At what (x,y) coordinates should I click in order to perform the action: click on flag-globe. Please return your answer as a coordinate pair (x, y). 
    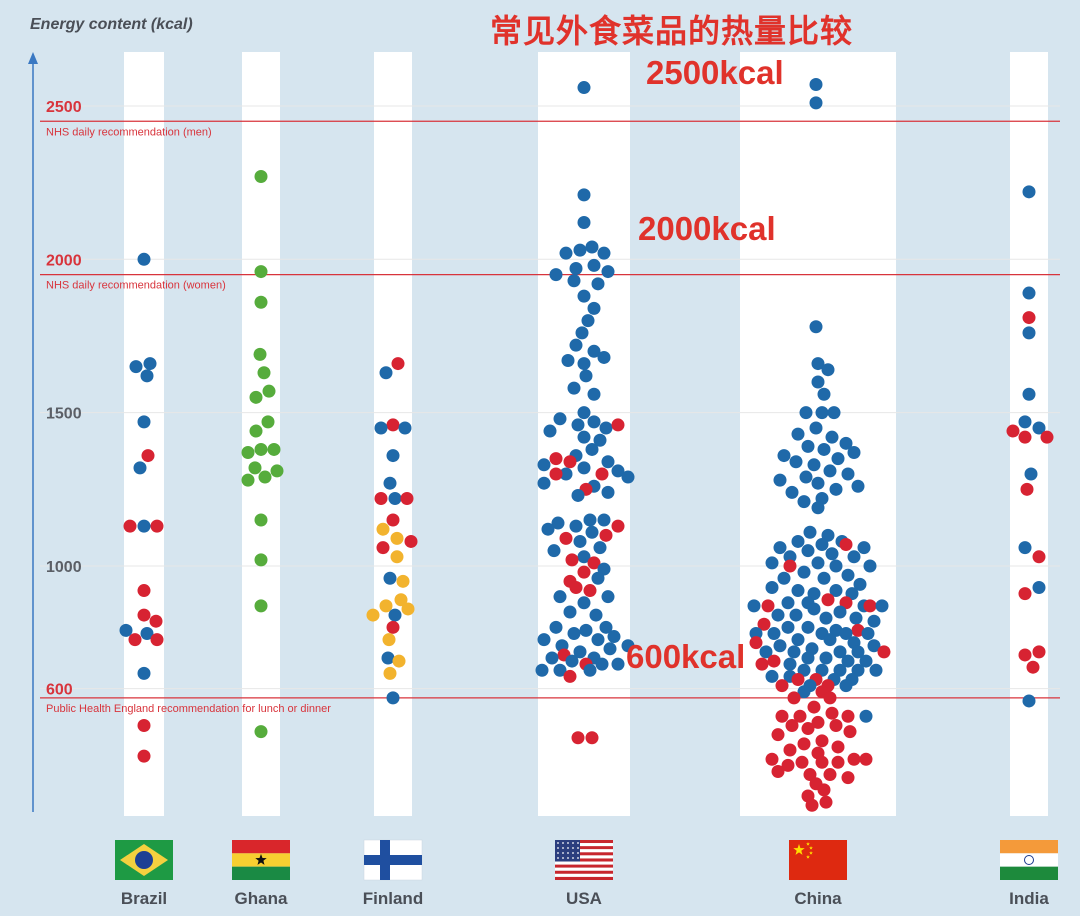
    Looking at the image, I should click on (144, 860).